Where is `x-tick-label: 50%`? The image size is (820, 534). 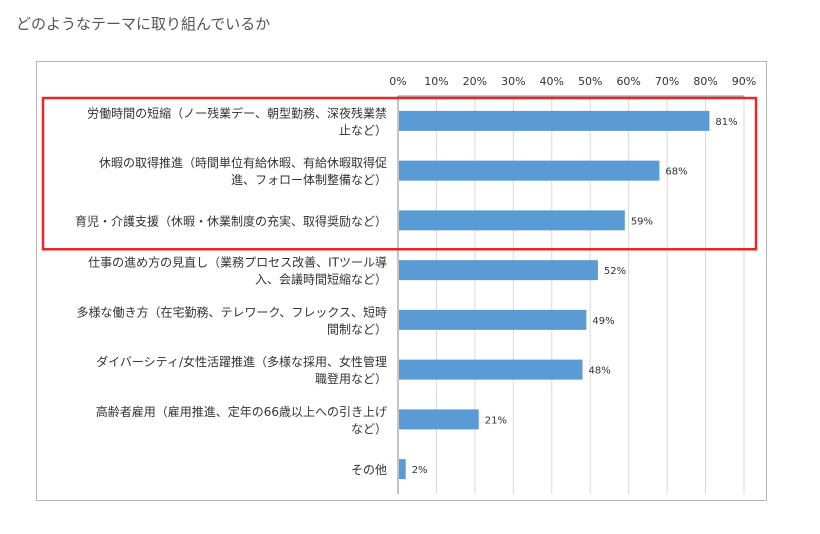 x-tick-label: 50% is located at coordinates (590, 81).